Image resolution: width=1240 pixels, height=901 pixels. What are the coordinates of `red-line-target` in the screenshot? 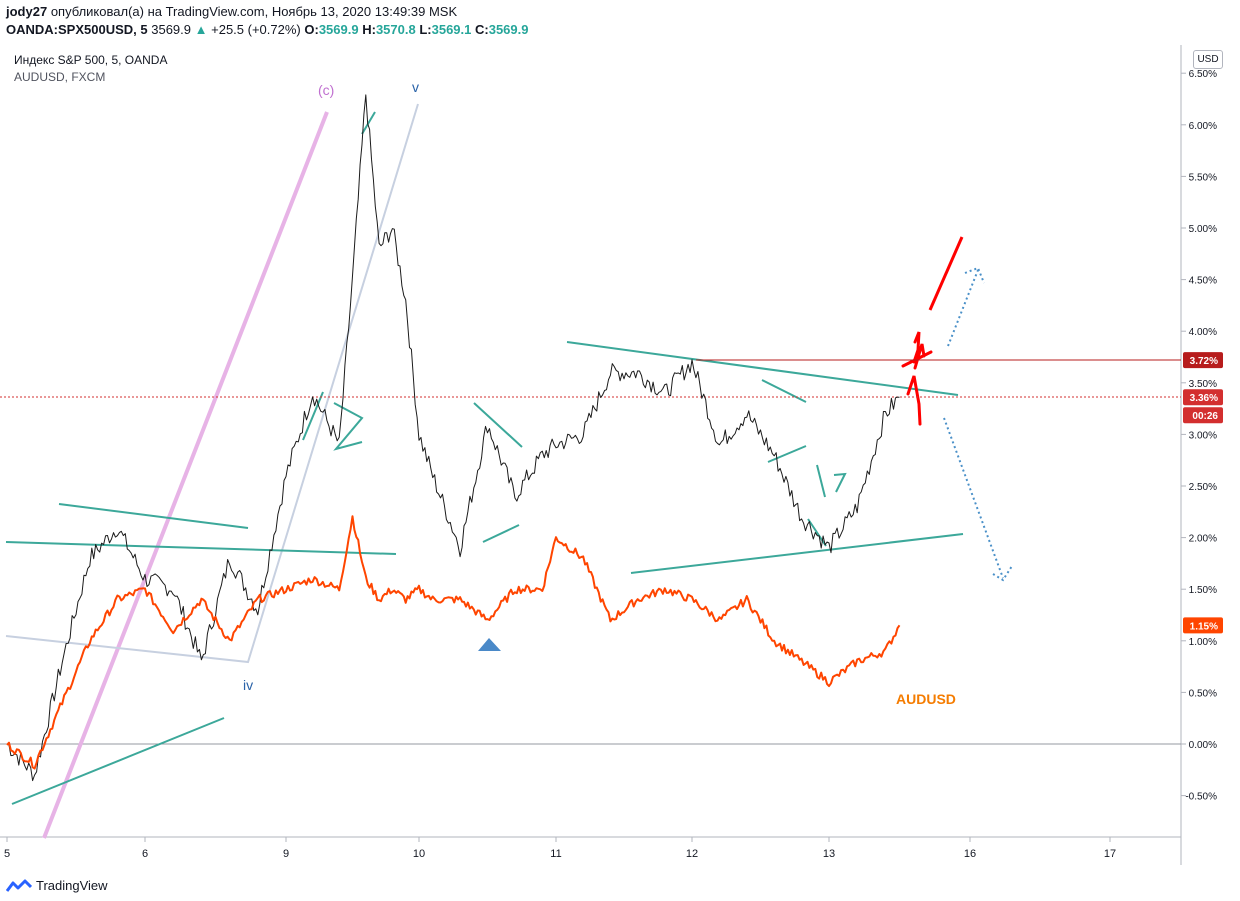 It's located at (946, 273).